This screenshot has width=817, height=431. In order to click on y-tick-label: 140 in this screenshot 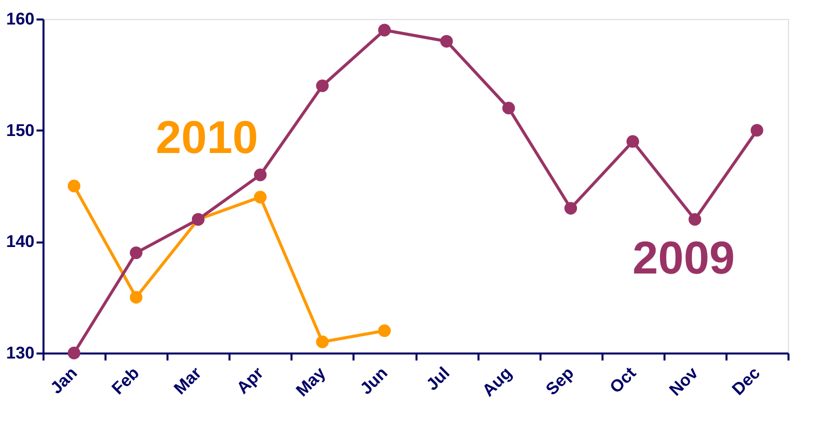, I will do `click(20, 242)`.